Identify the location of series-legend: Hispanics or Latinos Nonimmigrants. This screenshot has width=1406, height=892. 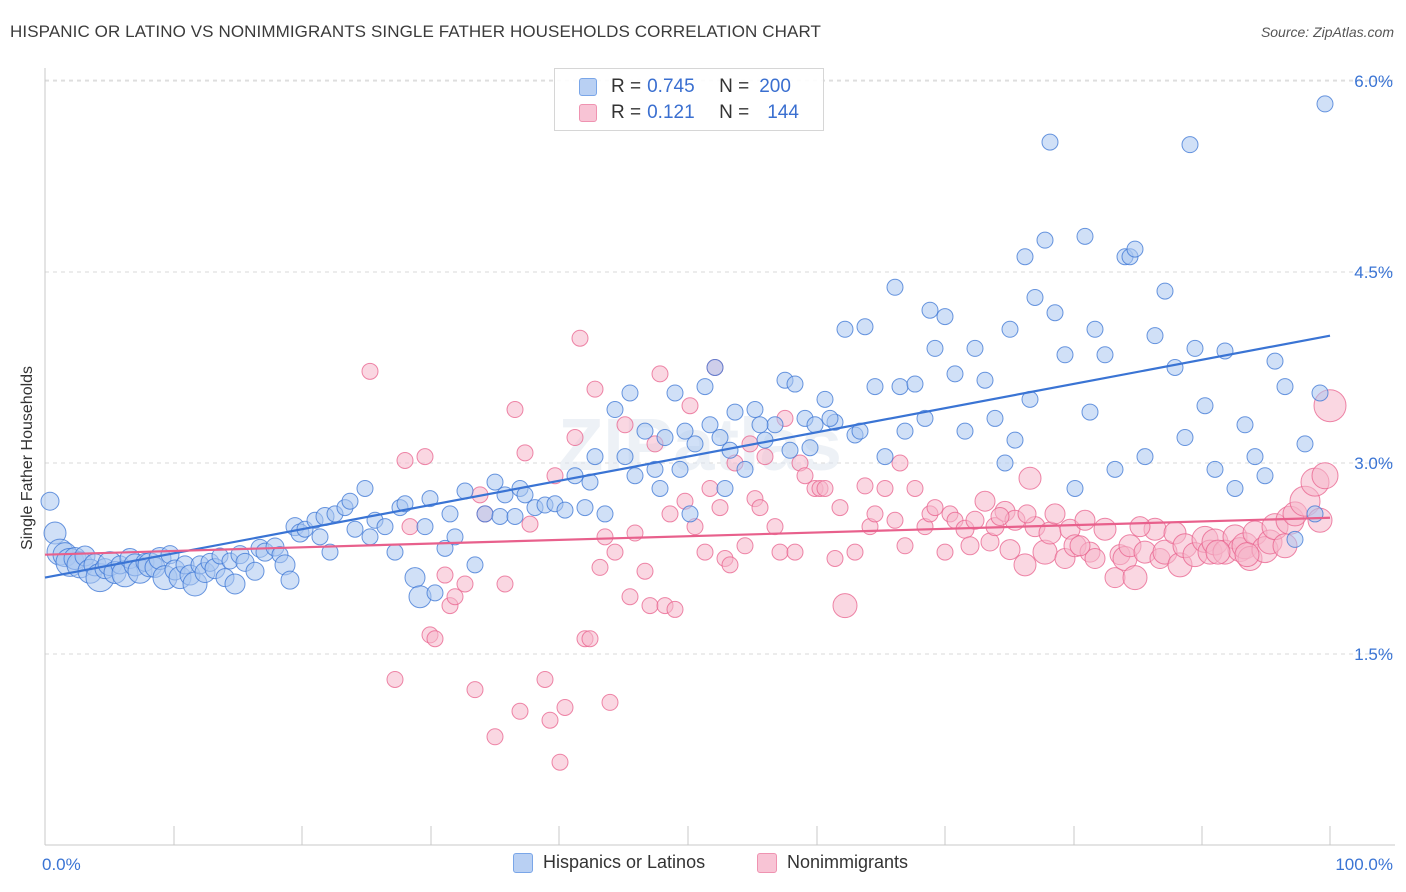
(703, 865).